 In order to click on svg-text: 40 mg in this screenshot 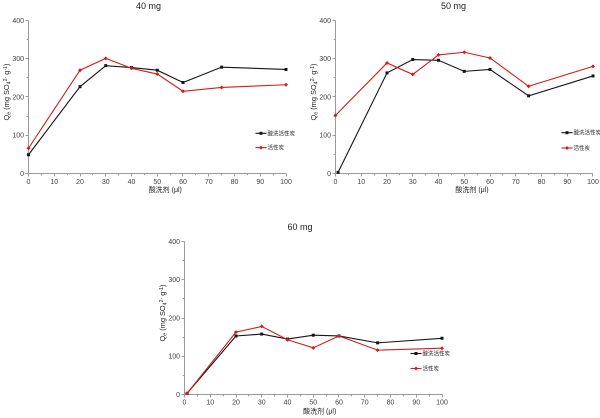, I will do `click(148, 6)`.